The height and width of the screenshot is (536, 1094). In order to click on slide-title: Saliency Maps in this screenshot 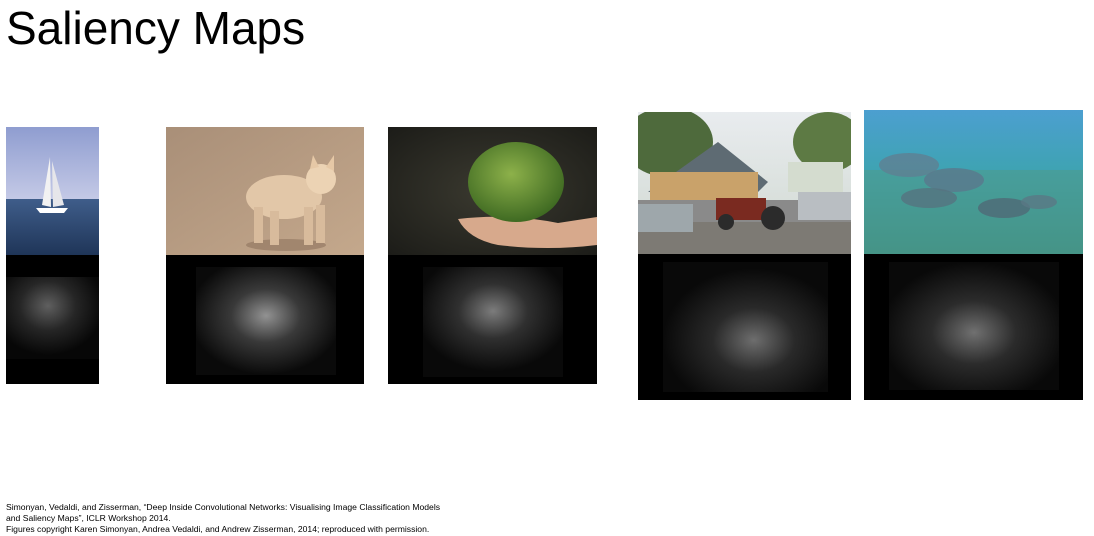, I will do `click(156, 28)`.